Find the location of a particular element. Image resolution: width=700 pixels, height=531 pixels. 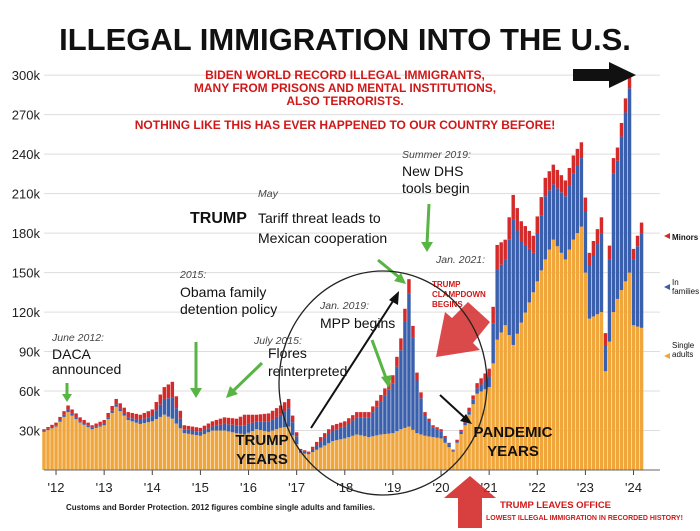

x-tick-label: '17 is located at coordinates (296, 487).